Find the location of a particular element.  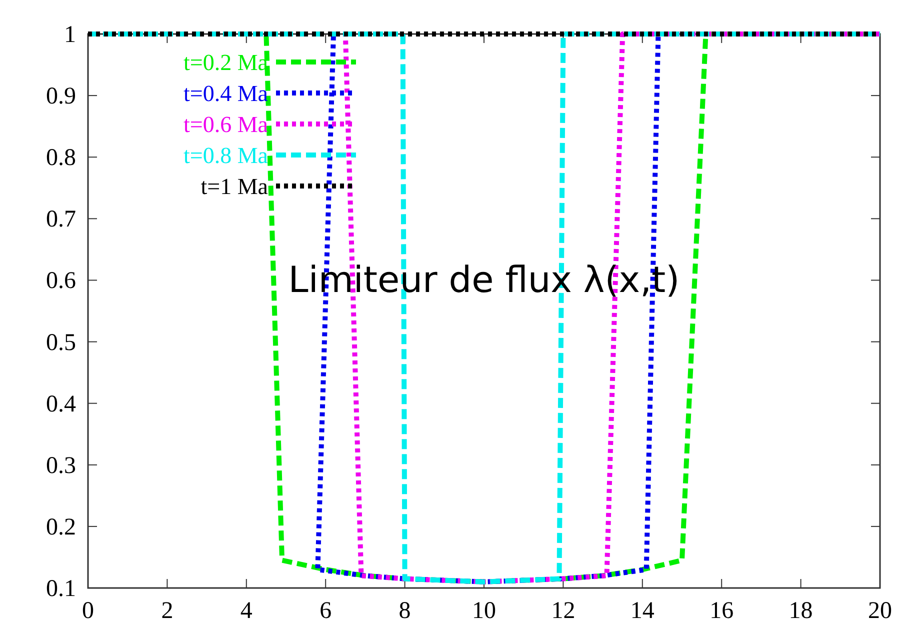

legend-label: t=1 Ma is located at coordinates (234, 186).